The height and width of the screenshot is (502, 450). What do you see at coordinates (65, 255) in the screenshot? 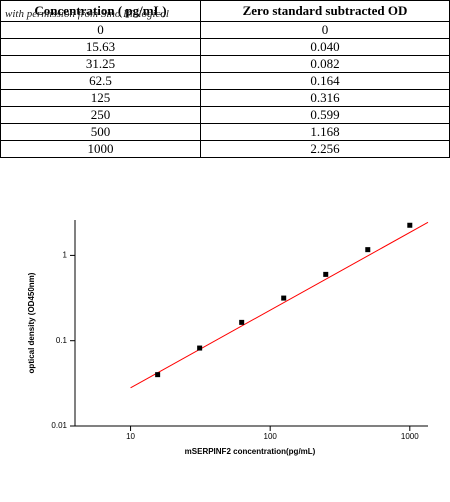
I see `y-tick-label: 1` at bounding box center [65, 255].